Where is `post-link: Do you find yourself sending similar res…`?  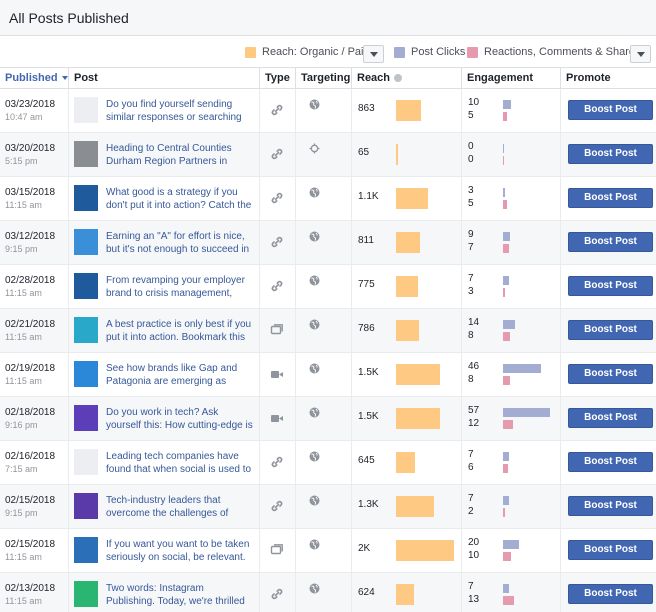 post-link: Do you find yourself sending similar res… is located at coordinates (174, 111).